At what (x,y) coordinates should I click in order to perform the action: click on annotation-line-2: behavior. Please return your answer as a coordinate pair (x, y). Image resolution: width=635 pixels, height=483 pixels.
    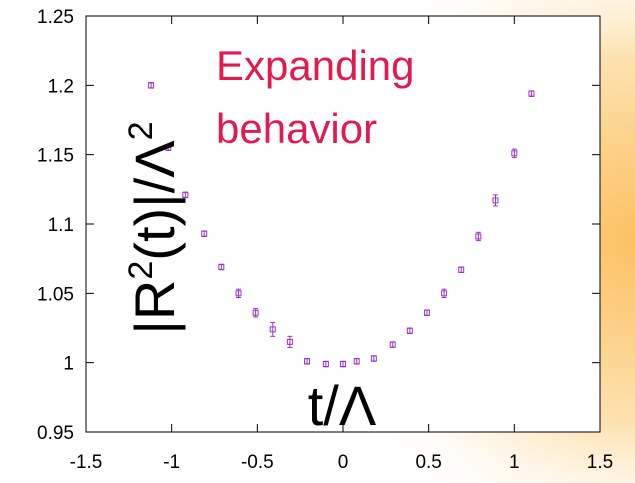
    Looking at the image, I should click on (296, 128).